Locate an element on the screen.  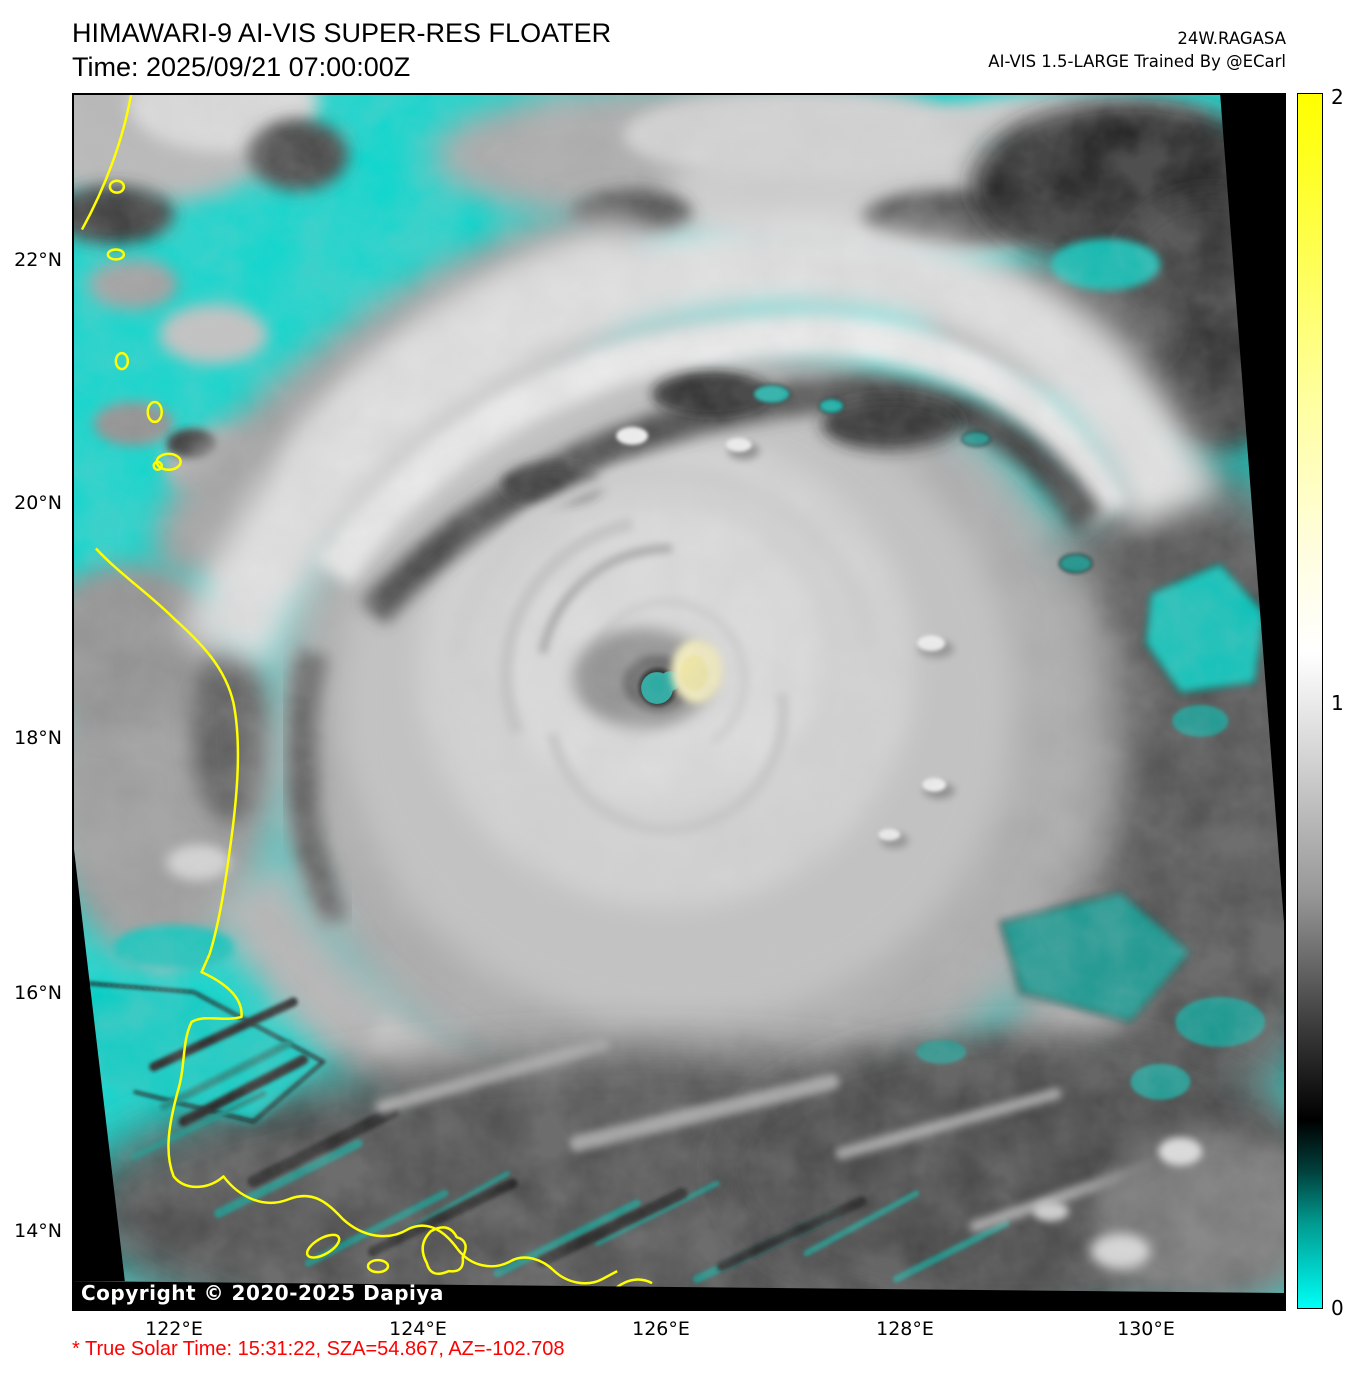
colorbar-tick-0: 0 is located at coordinates (1337, 1308).